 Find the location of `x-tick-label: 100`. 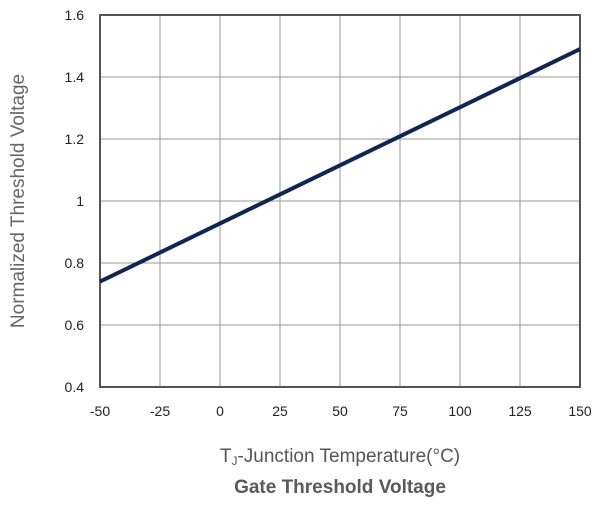

x-tick-label: 100 is located at coordinates (460, 411).